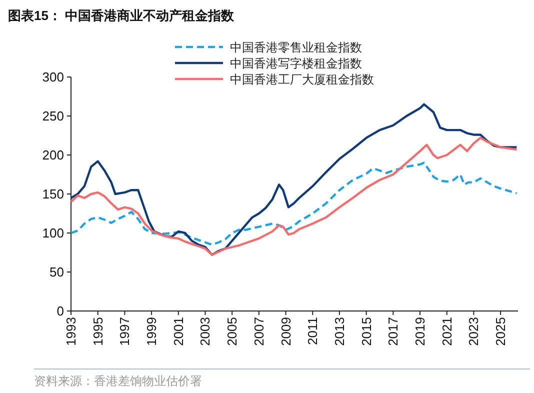  I want to click on x-tick-label: 2007, so click(258, 331).